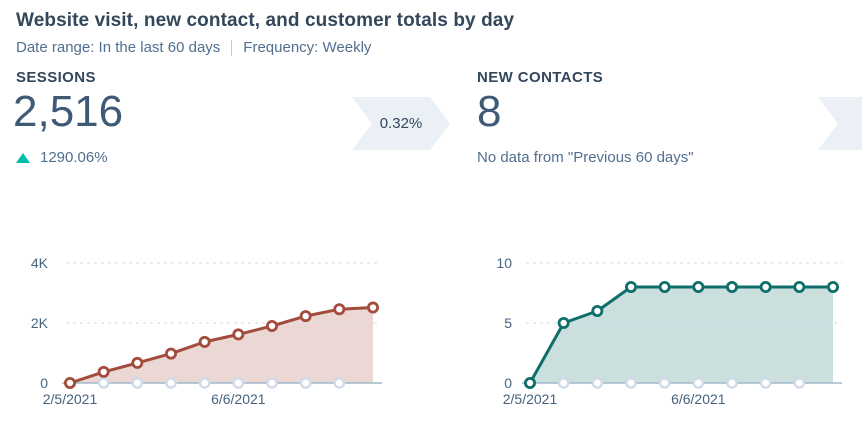  I want to click on sessions-change-value: 1290.06%, so click(74, 157).